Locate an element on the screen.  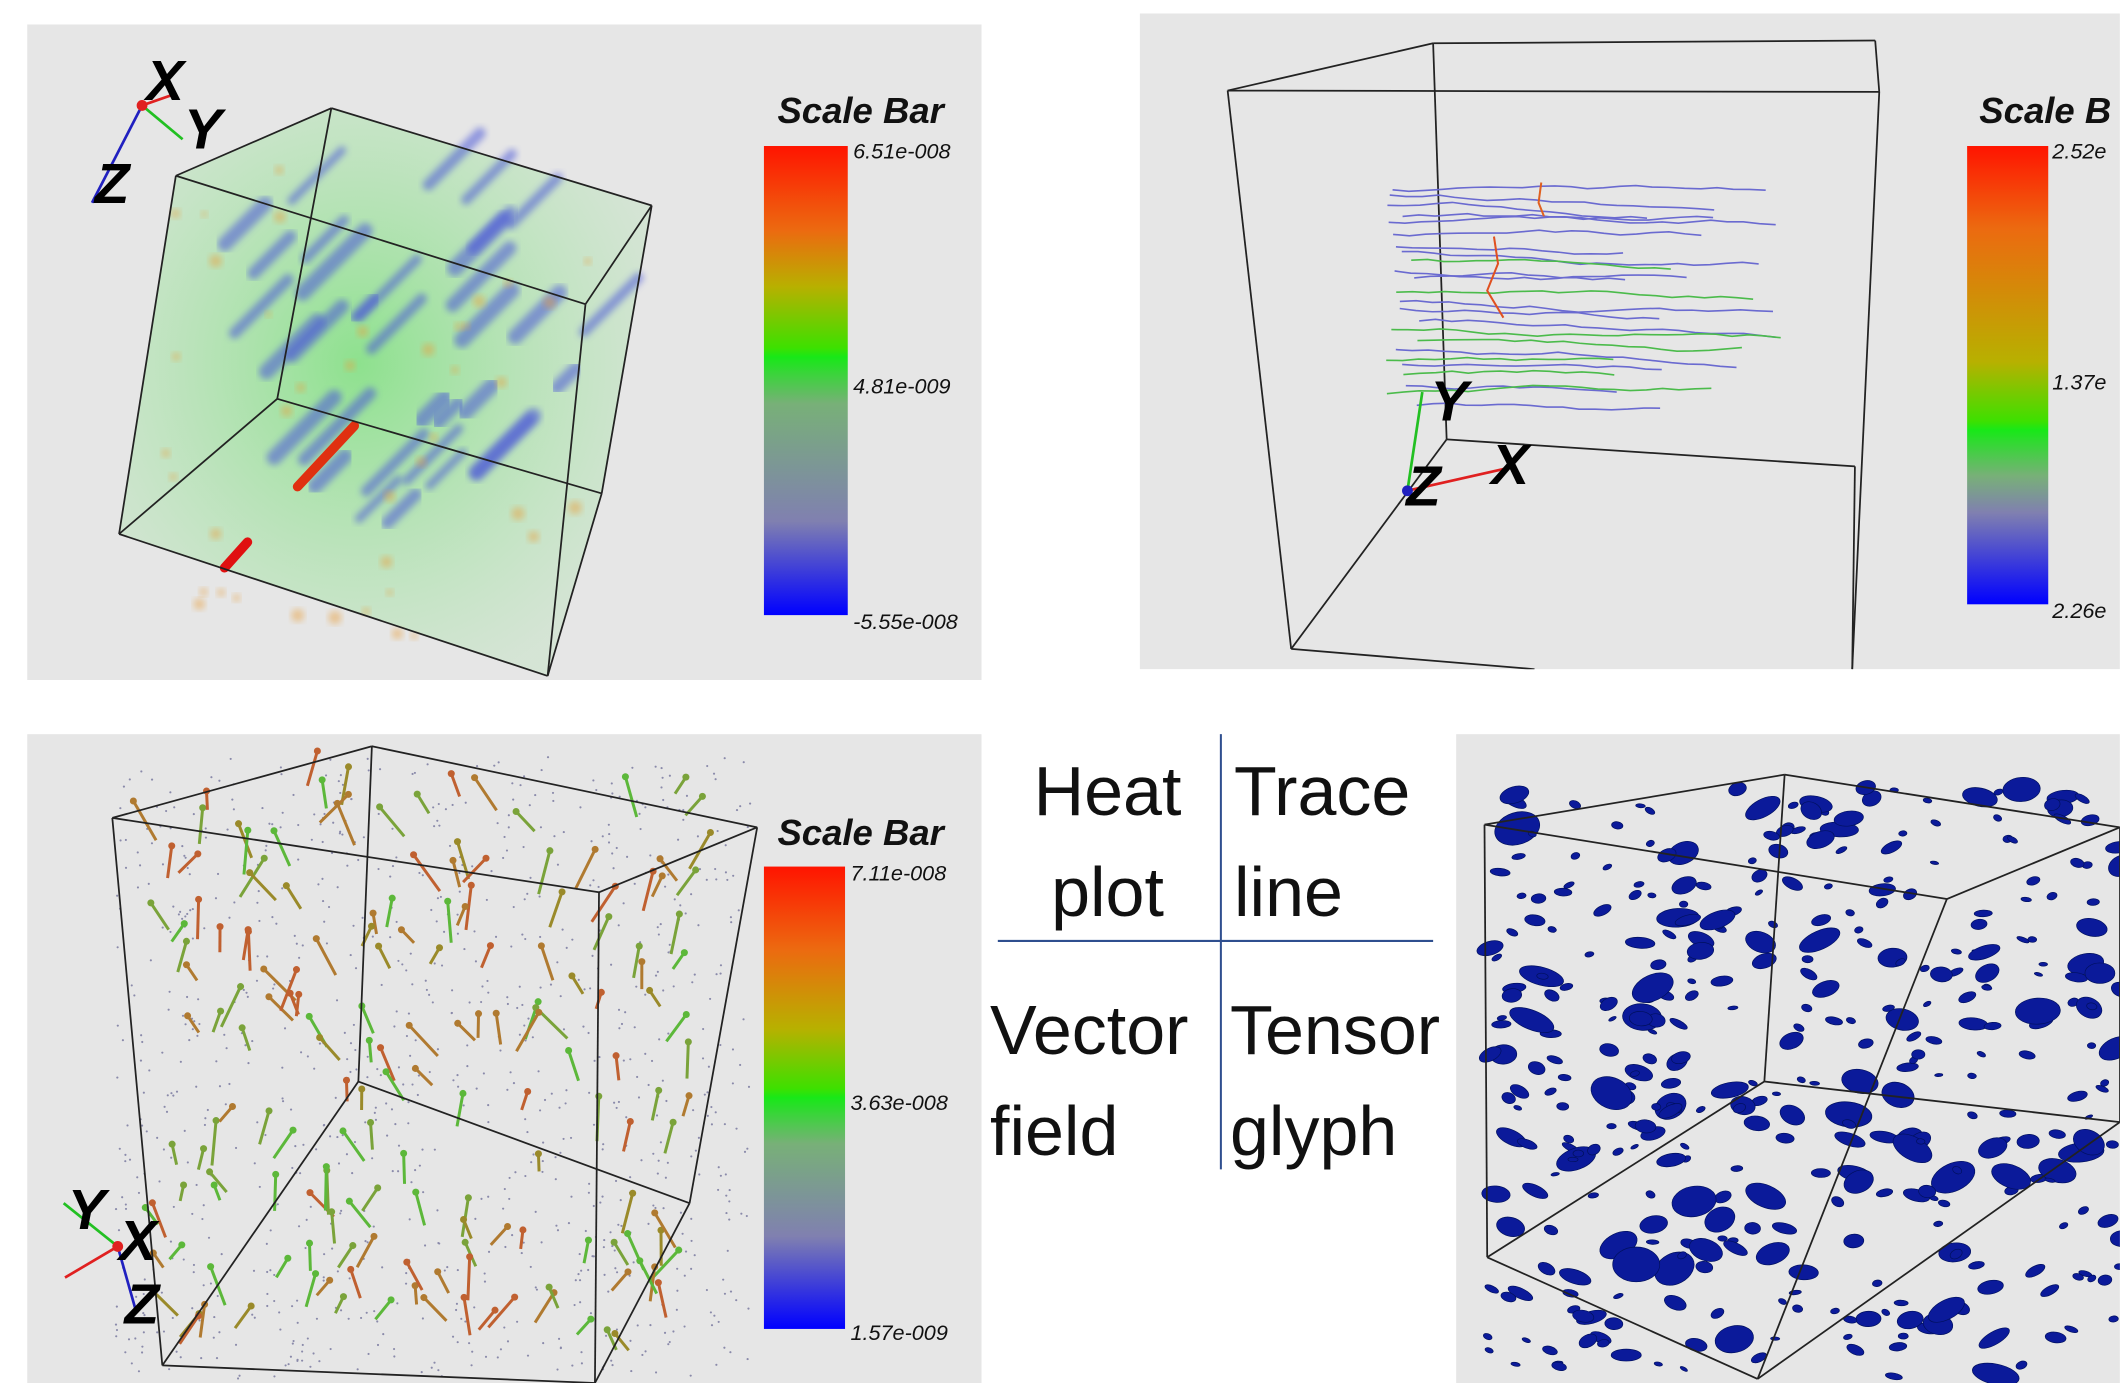
legend-cell: Heat plot is located at coordinates (1107, 841).